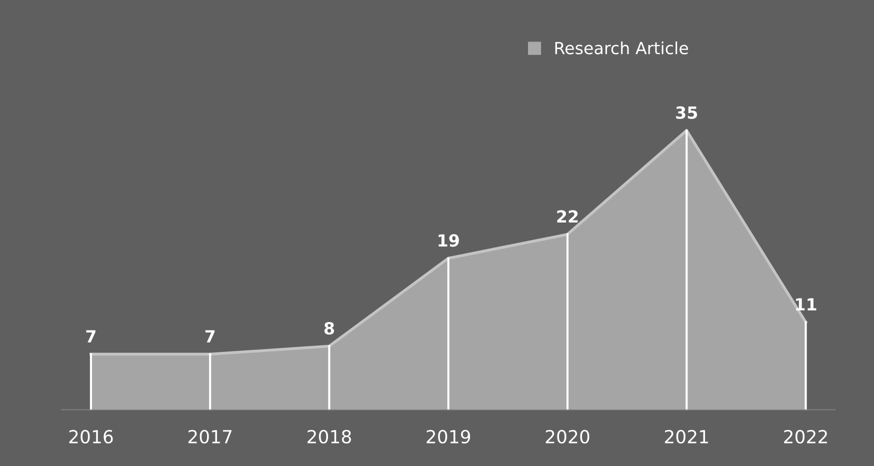 The width and height of the screenshot is (874, 466). What do you see at coordinates (806, 304) in the screenshot?
I see `data-label: 11` at bounding box center [806, 304].